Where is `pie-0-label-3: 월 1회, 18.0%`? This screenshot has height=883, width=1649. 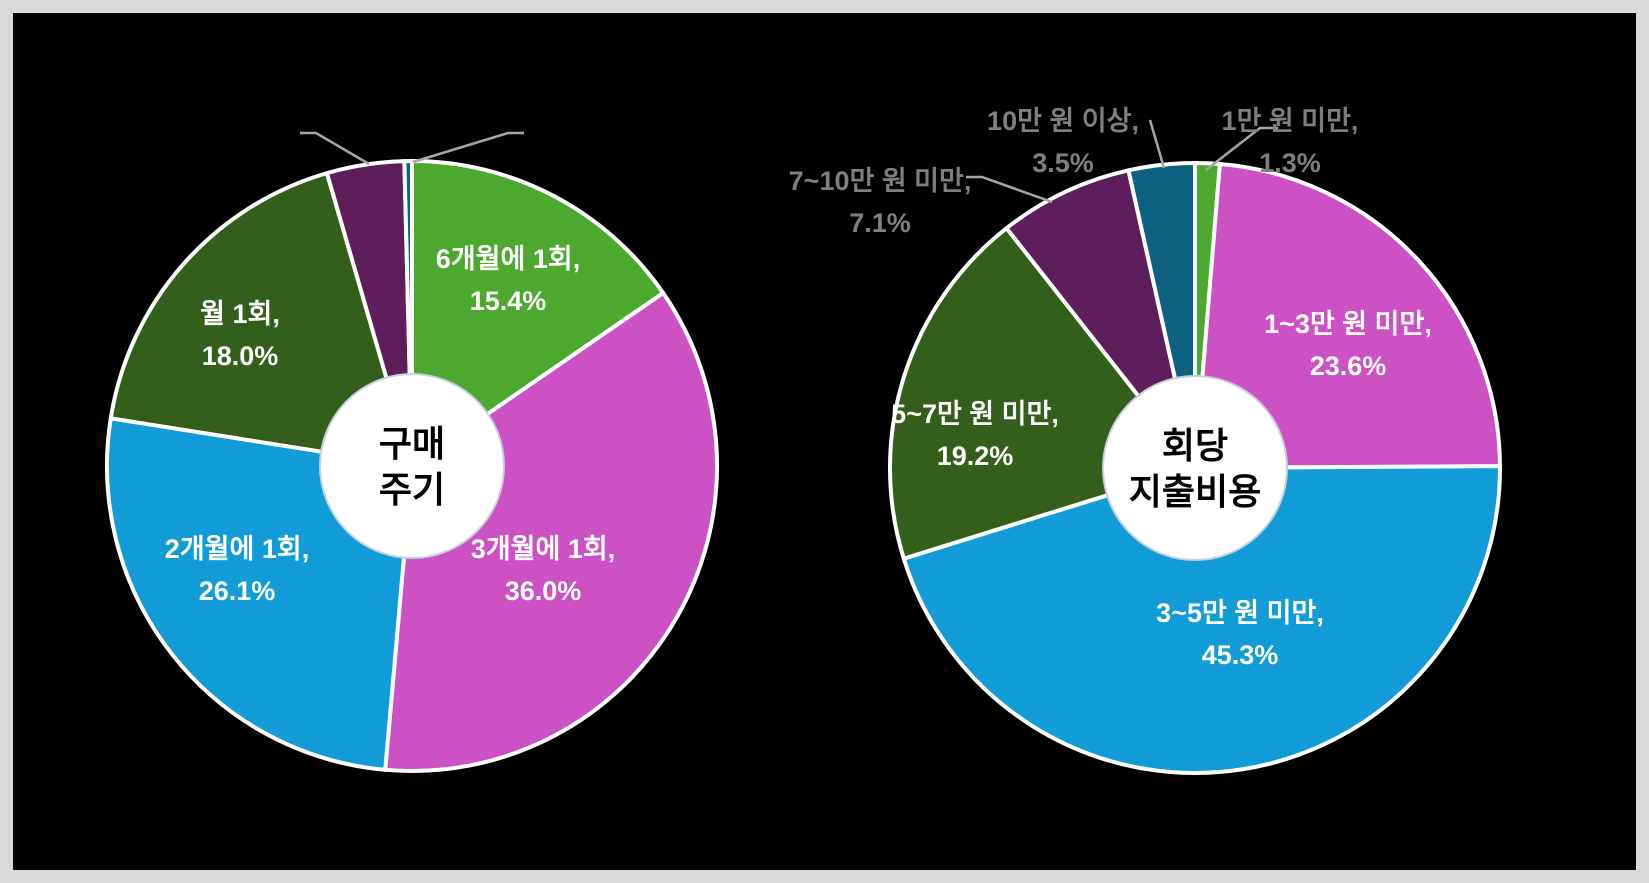
pie-0-label-3: 월 1회, 18.0% is located at coordinates (240, 335).